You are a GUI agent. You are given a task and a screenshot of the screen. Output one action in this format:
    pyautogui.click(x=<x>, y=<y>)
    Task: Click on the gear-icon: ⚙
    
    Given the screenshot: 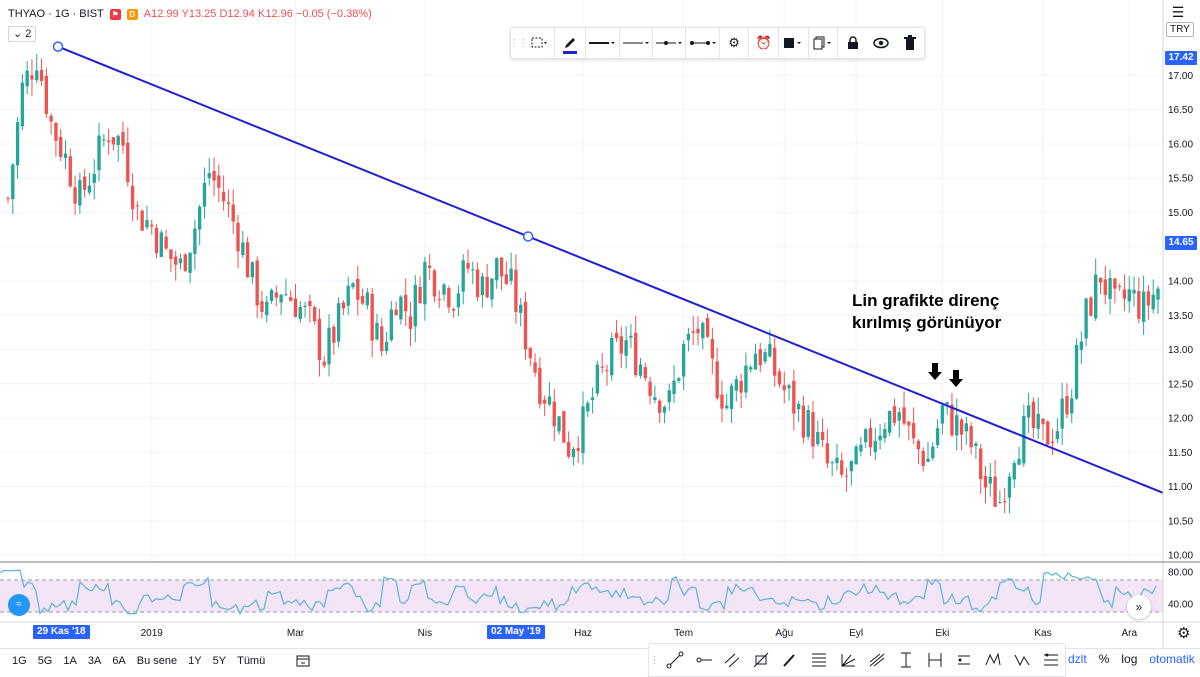 What is the action you would take?
    pyautogui.click(x=735, y=43)
    